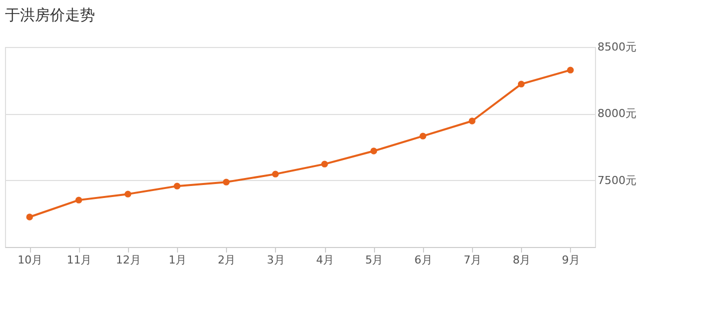 The height and width of the screenshot is (320, 711). Describe the element at coordinates (617, 180) in the screenshot. I see `y-tick-label: 7500元` at that location.